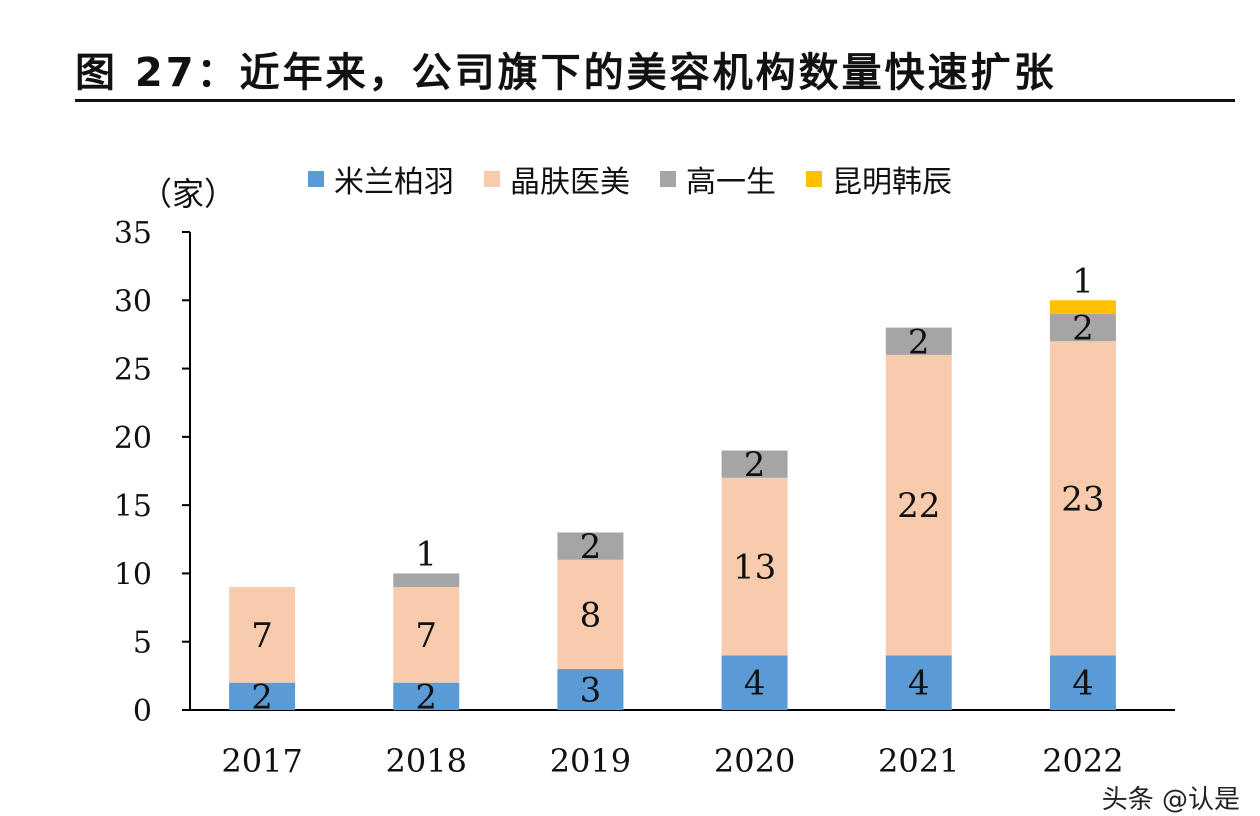 The width and height of the screenshot is (1260, 816). Describe the element at coordinates (892, 182) in the screenshot. I see `legend-label: 昆明韩辰` at that location.